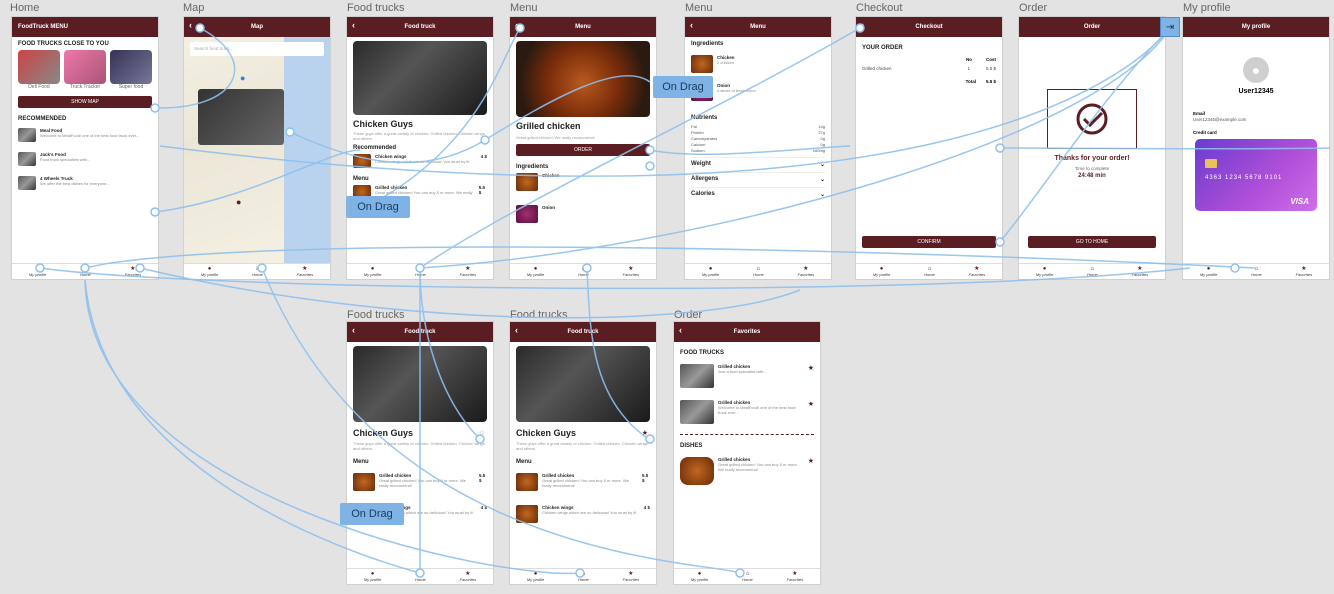 The width and height of the screenshot is (1334, 594). What do you see at coordinates (420, 384) in the screenshot?
I see `truck-photo` at bounding box center [420, 384].